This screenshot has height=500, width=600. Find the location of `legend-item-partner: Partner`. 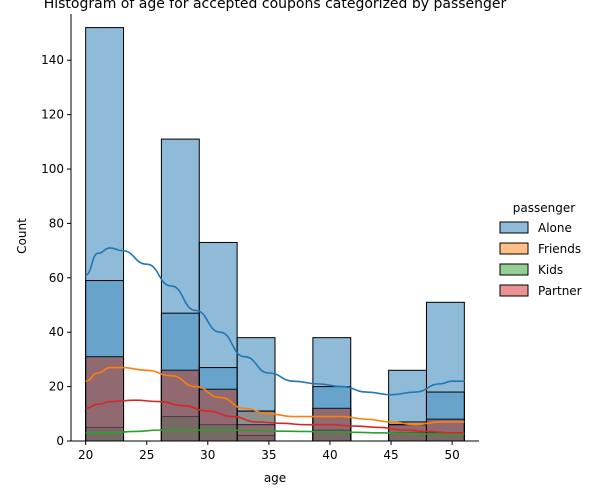

legend-item-partner: Partner is located at coordinates (540, 291).